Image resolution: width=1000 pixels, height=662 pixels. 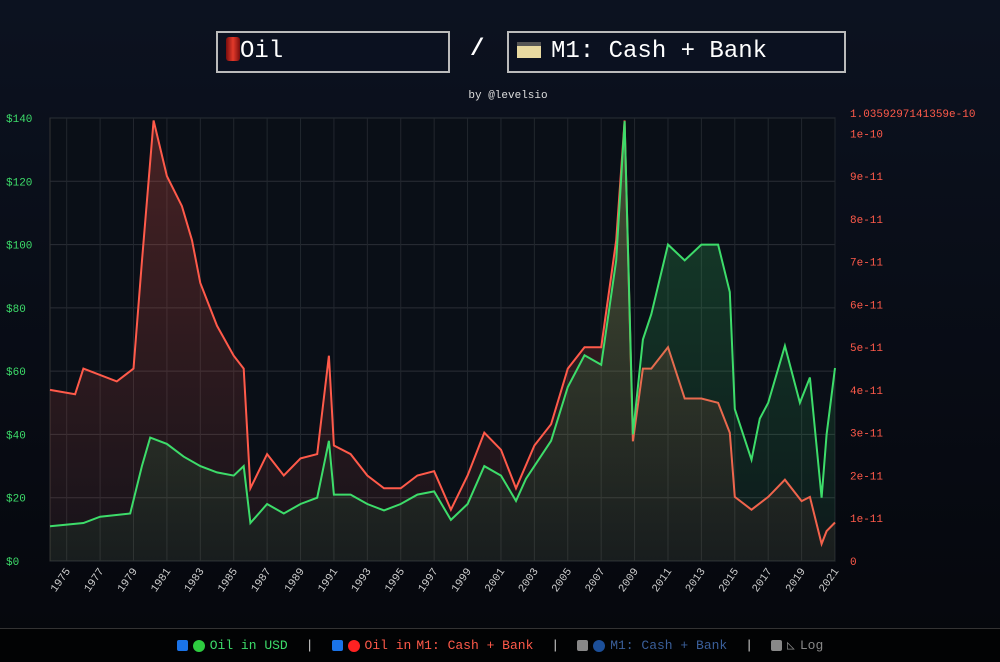 What do you see at coordinates (866, 264) in the screenshot?
I see `right-tick-label: 7e-11` at bounding box center [866, 264].